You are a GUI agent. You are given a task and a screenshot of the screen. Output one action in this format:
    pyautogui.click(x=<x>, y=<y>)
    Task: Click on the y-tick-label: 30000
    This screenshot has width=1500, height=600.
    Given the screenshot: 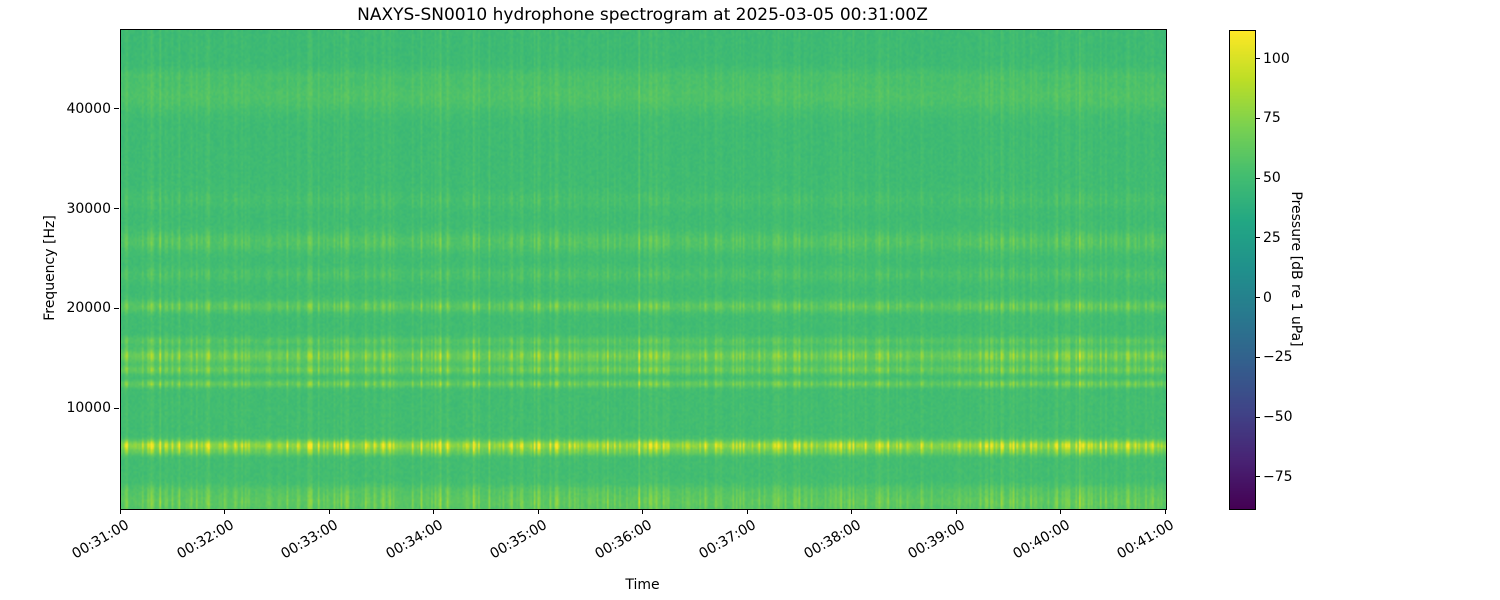 What is the action you would take?
    pyautogui.click(x=88, y=208)
    